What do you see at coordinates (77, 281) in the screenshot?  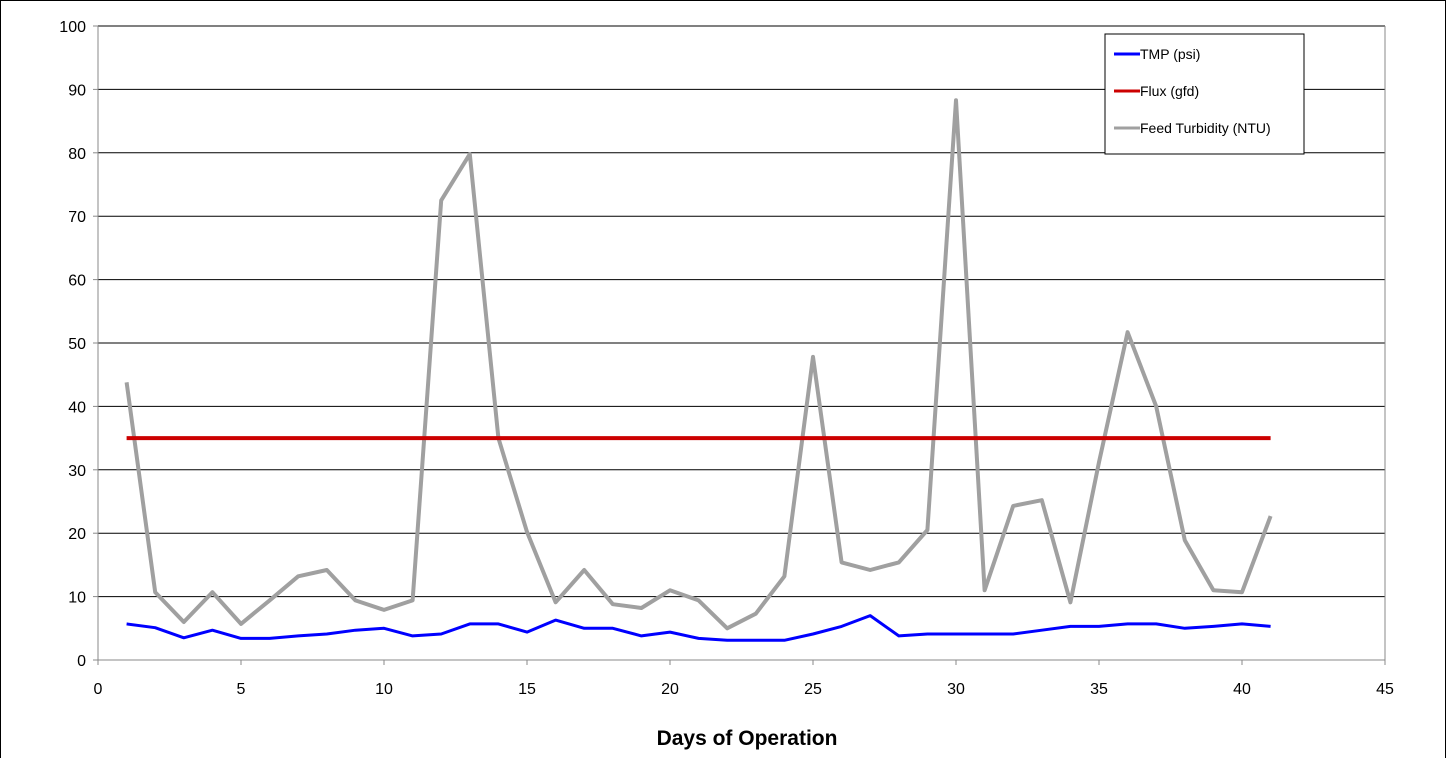 I see `y-tick-label: 60` at bounding box center [77, 281].